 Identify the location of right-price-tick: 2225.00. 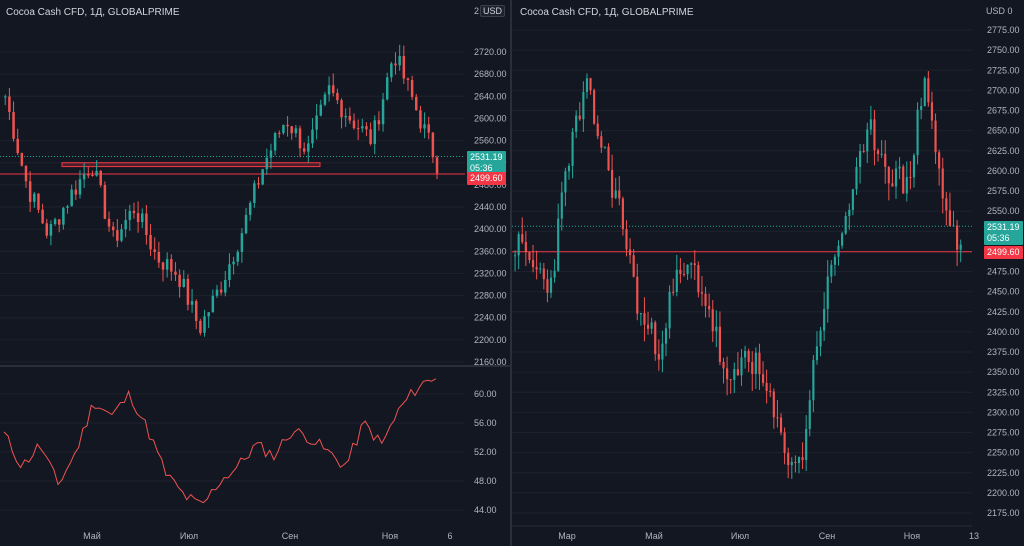
(1003, 473).